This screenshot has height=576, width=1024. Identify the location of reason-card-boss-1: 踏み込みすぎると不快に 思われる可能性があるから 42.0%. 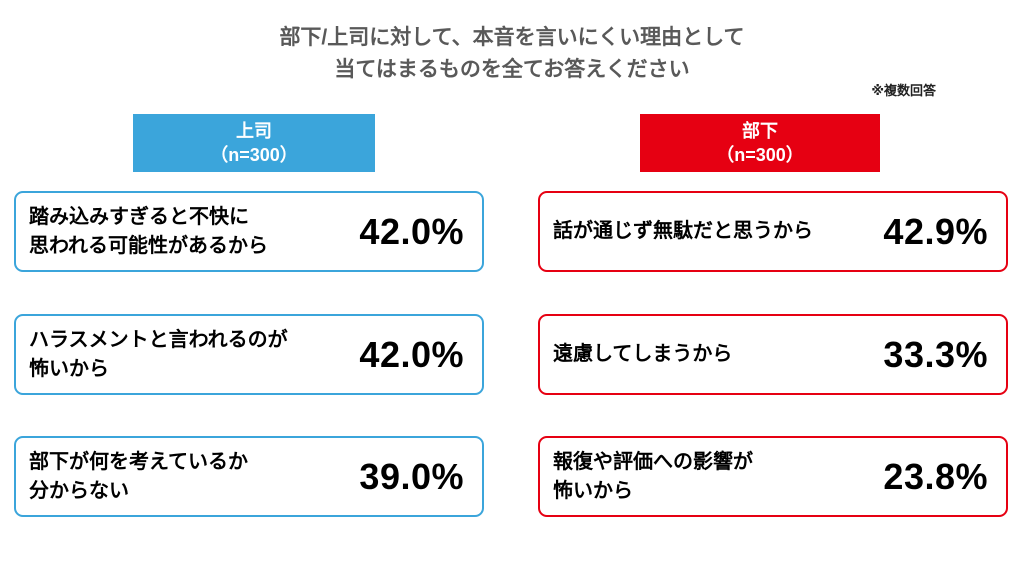
(249, 231).